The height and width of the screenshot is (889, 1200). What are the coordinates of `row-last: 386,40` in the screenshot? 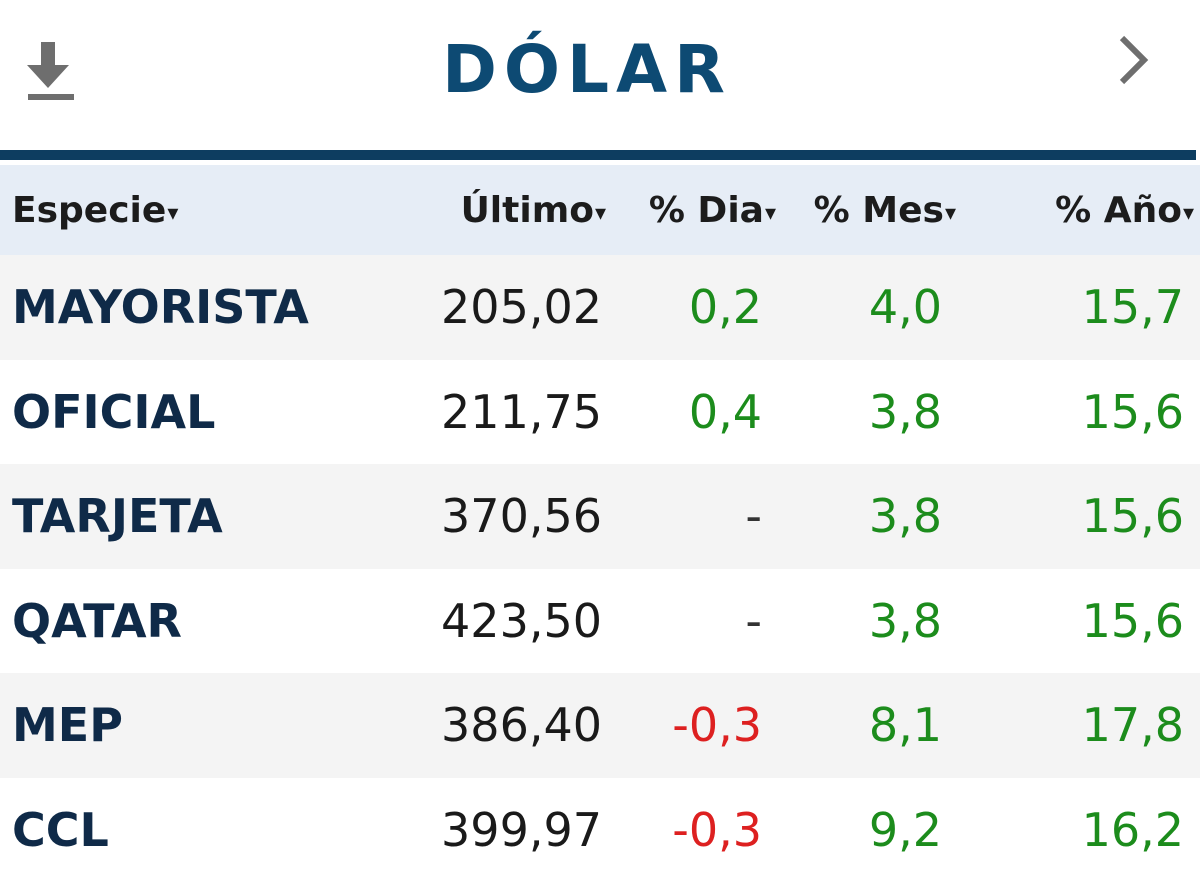 It's located at (521, 725).